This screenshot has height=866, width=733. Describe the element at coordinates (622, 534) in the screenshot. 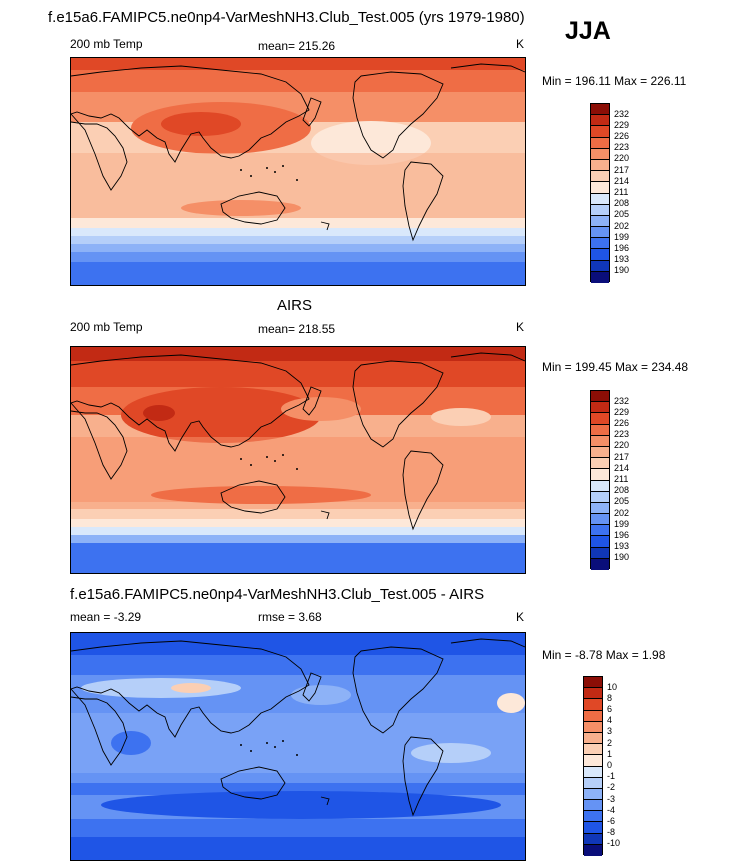

I see `colorbar-label: 196` at that location.